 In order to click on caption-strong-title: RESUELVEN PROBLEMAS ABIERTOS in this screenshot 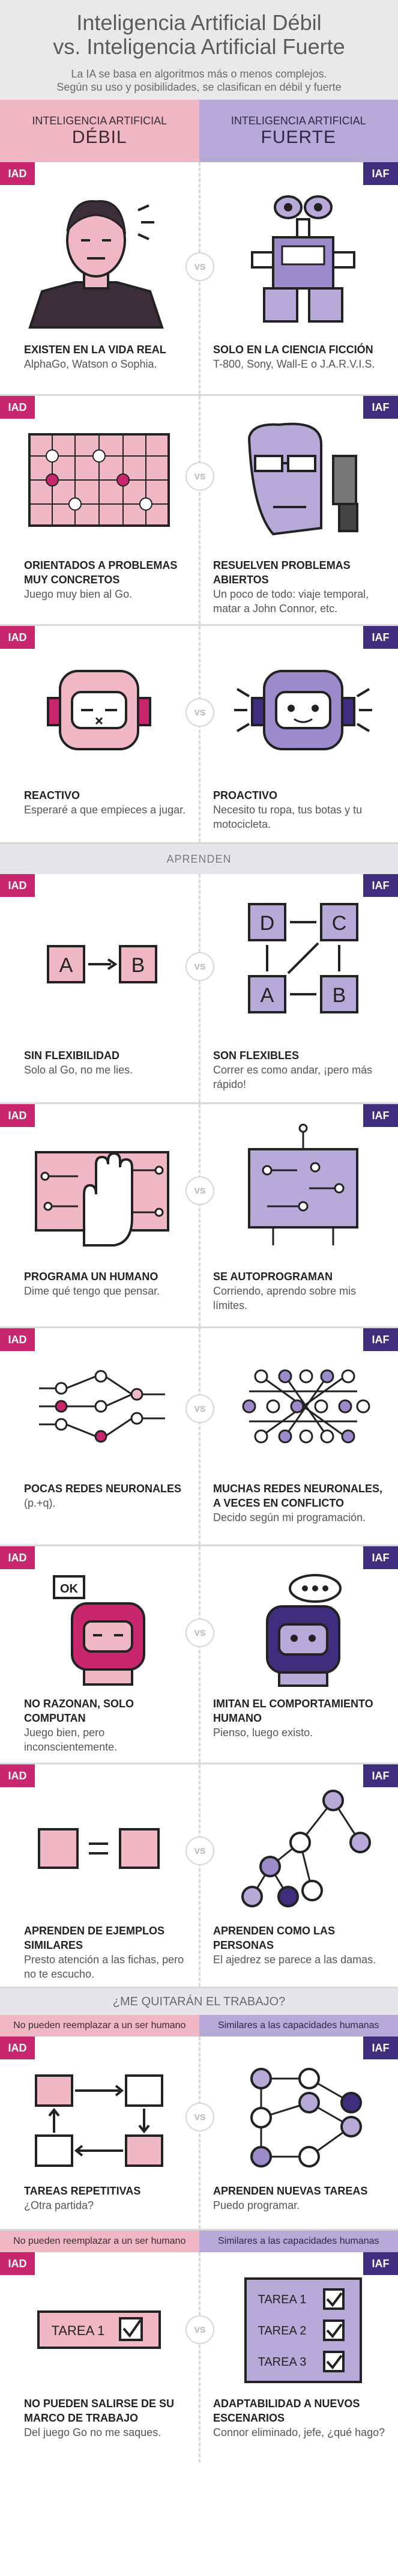, I will do `click(282, 572)`.